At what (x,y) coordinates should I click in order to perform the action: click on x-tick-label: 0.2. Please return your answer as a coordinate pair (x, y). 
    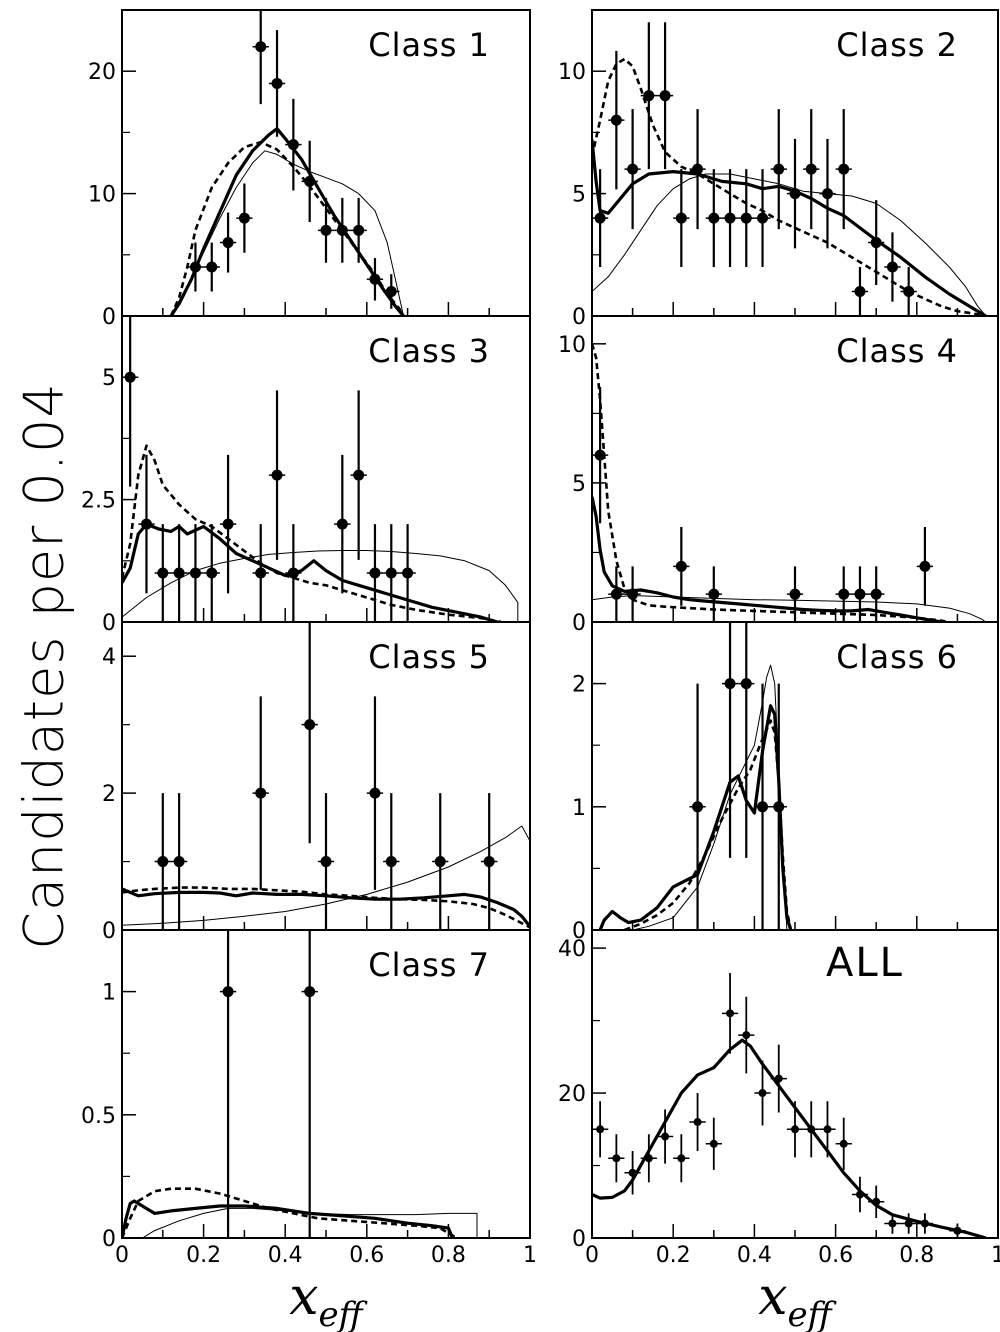
    Looking at the image, I should click on (203, 1255).